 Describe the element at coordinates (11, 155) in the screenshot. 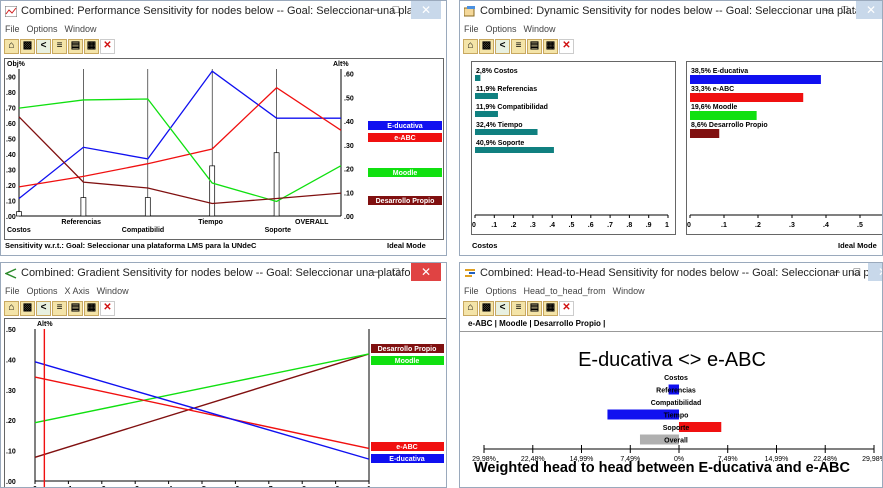

I see `y-tick-label: .40` at that location.